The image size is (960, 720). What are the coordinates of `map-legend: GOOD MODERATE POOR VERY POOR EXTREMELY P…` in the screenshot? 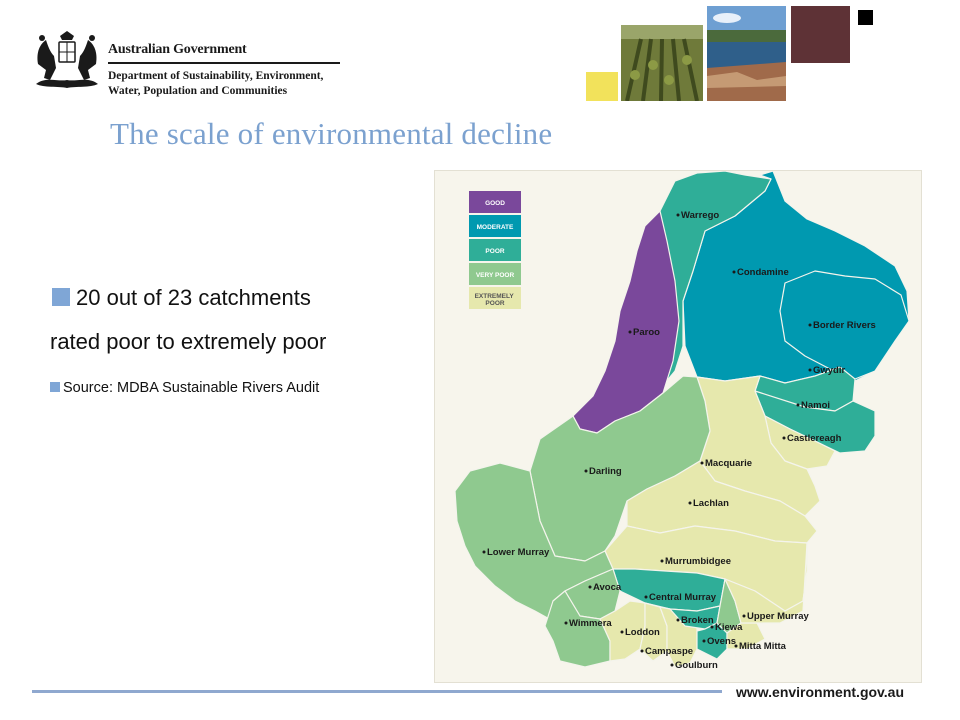 It's located at (495, 250).